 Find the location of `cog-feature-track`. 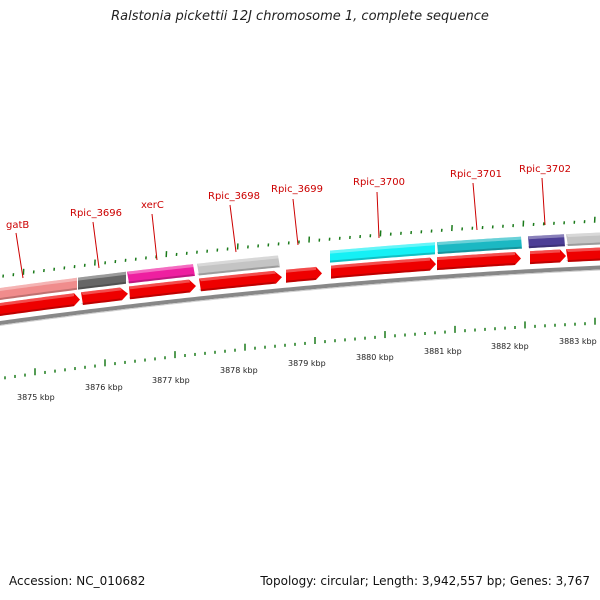

cog-feature-track is located at coordinates (300, 266).